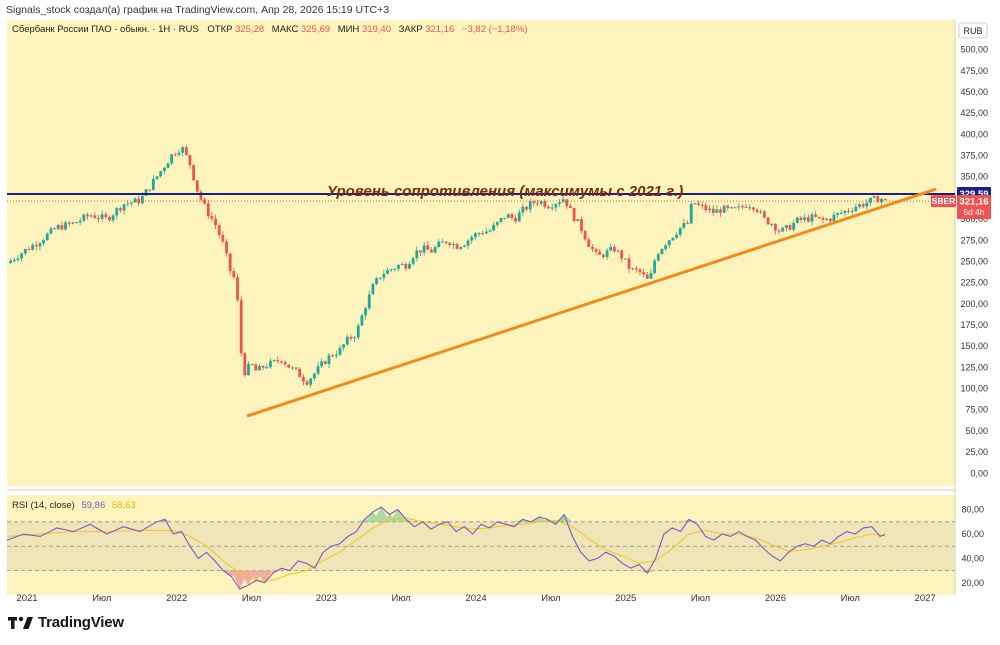 The height and width of the screenshot is (645, 1000). I want to click on price-axis-tick: 175,00, so click(974, 325).